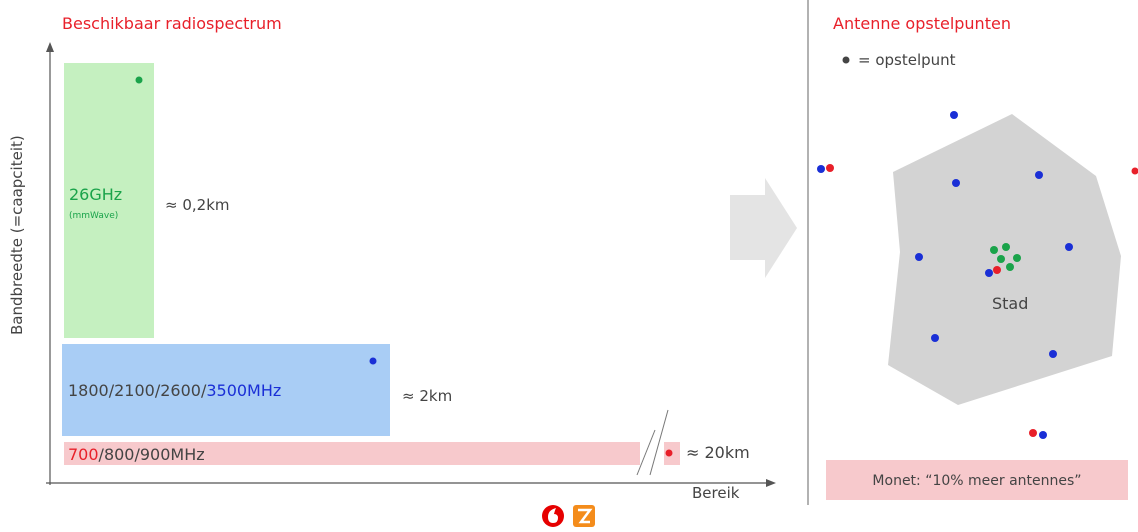 The width and height of the screenshot is (1138, 532). I want to click on band-mid, so click(226, 390).